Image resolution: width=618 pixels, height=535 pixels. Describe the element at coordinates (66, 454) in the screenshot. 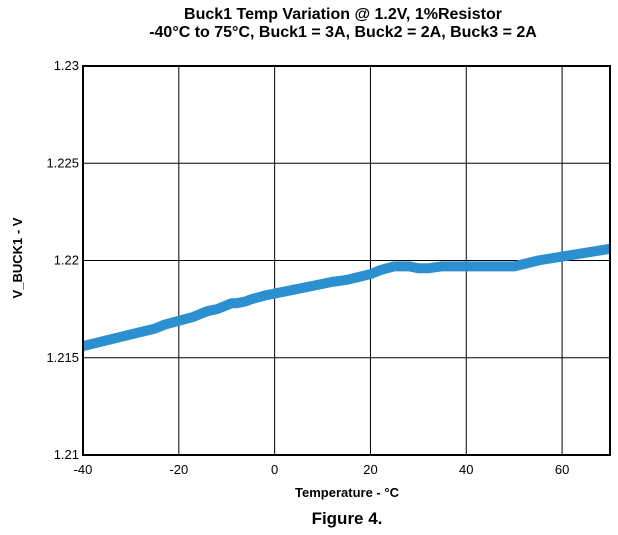

I see `y-tick-label: 1.21` at that location.